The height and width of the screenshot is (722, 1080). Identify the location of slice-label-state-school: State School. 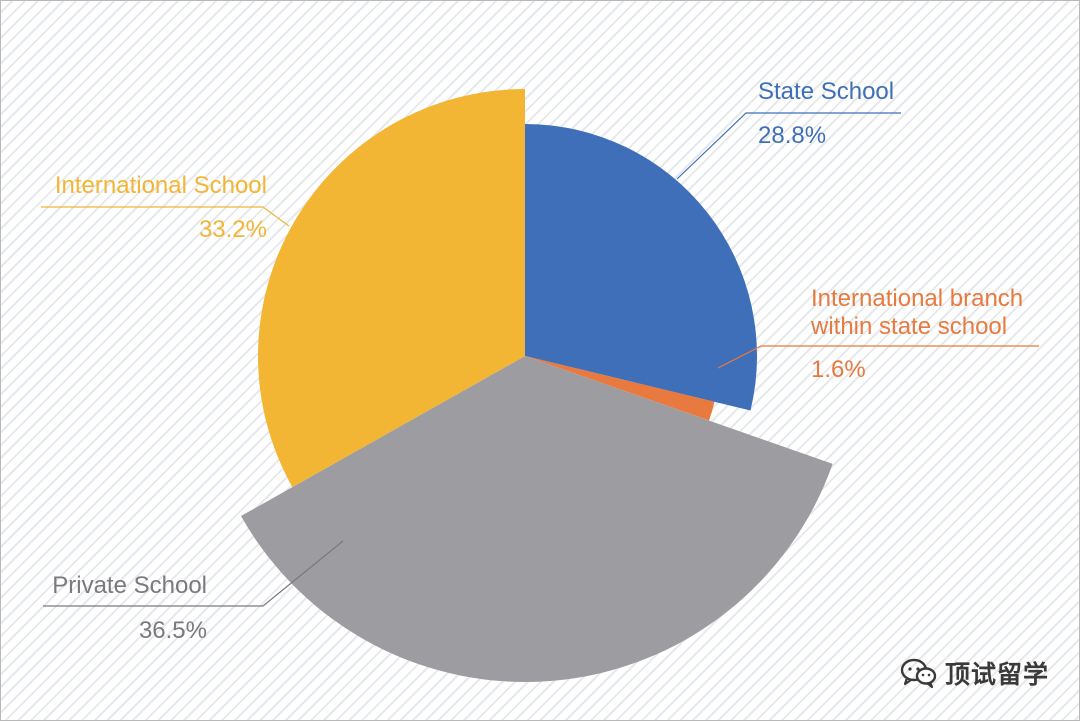
(826, 91).